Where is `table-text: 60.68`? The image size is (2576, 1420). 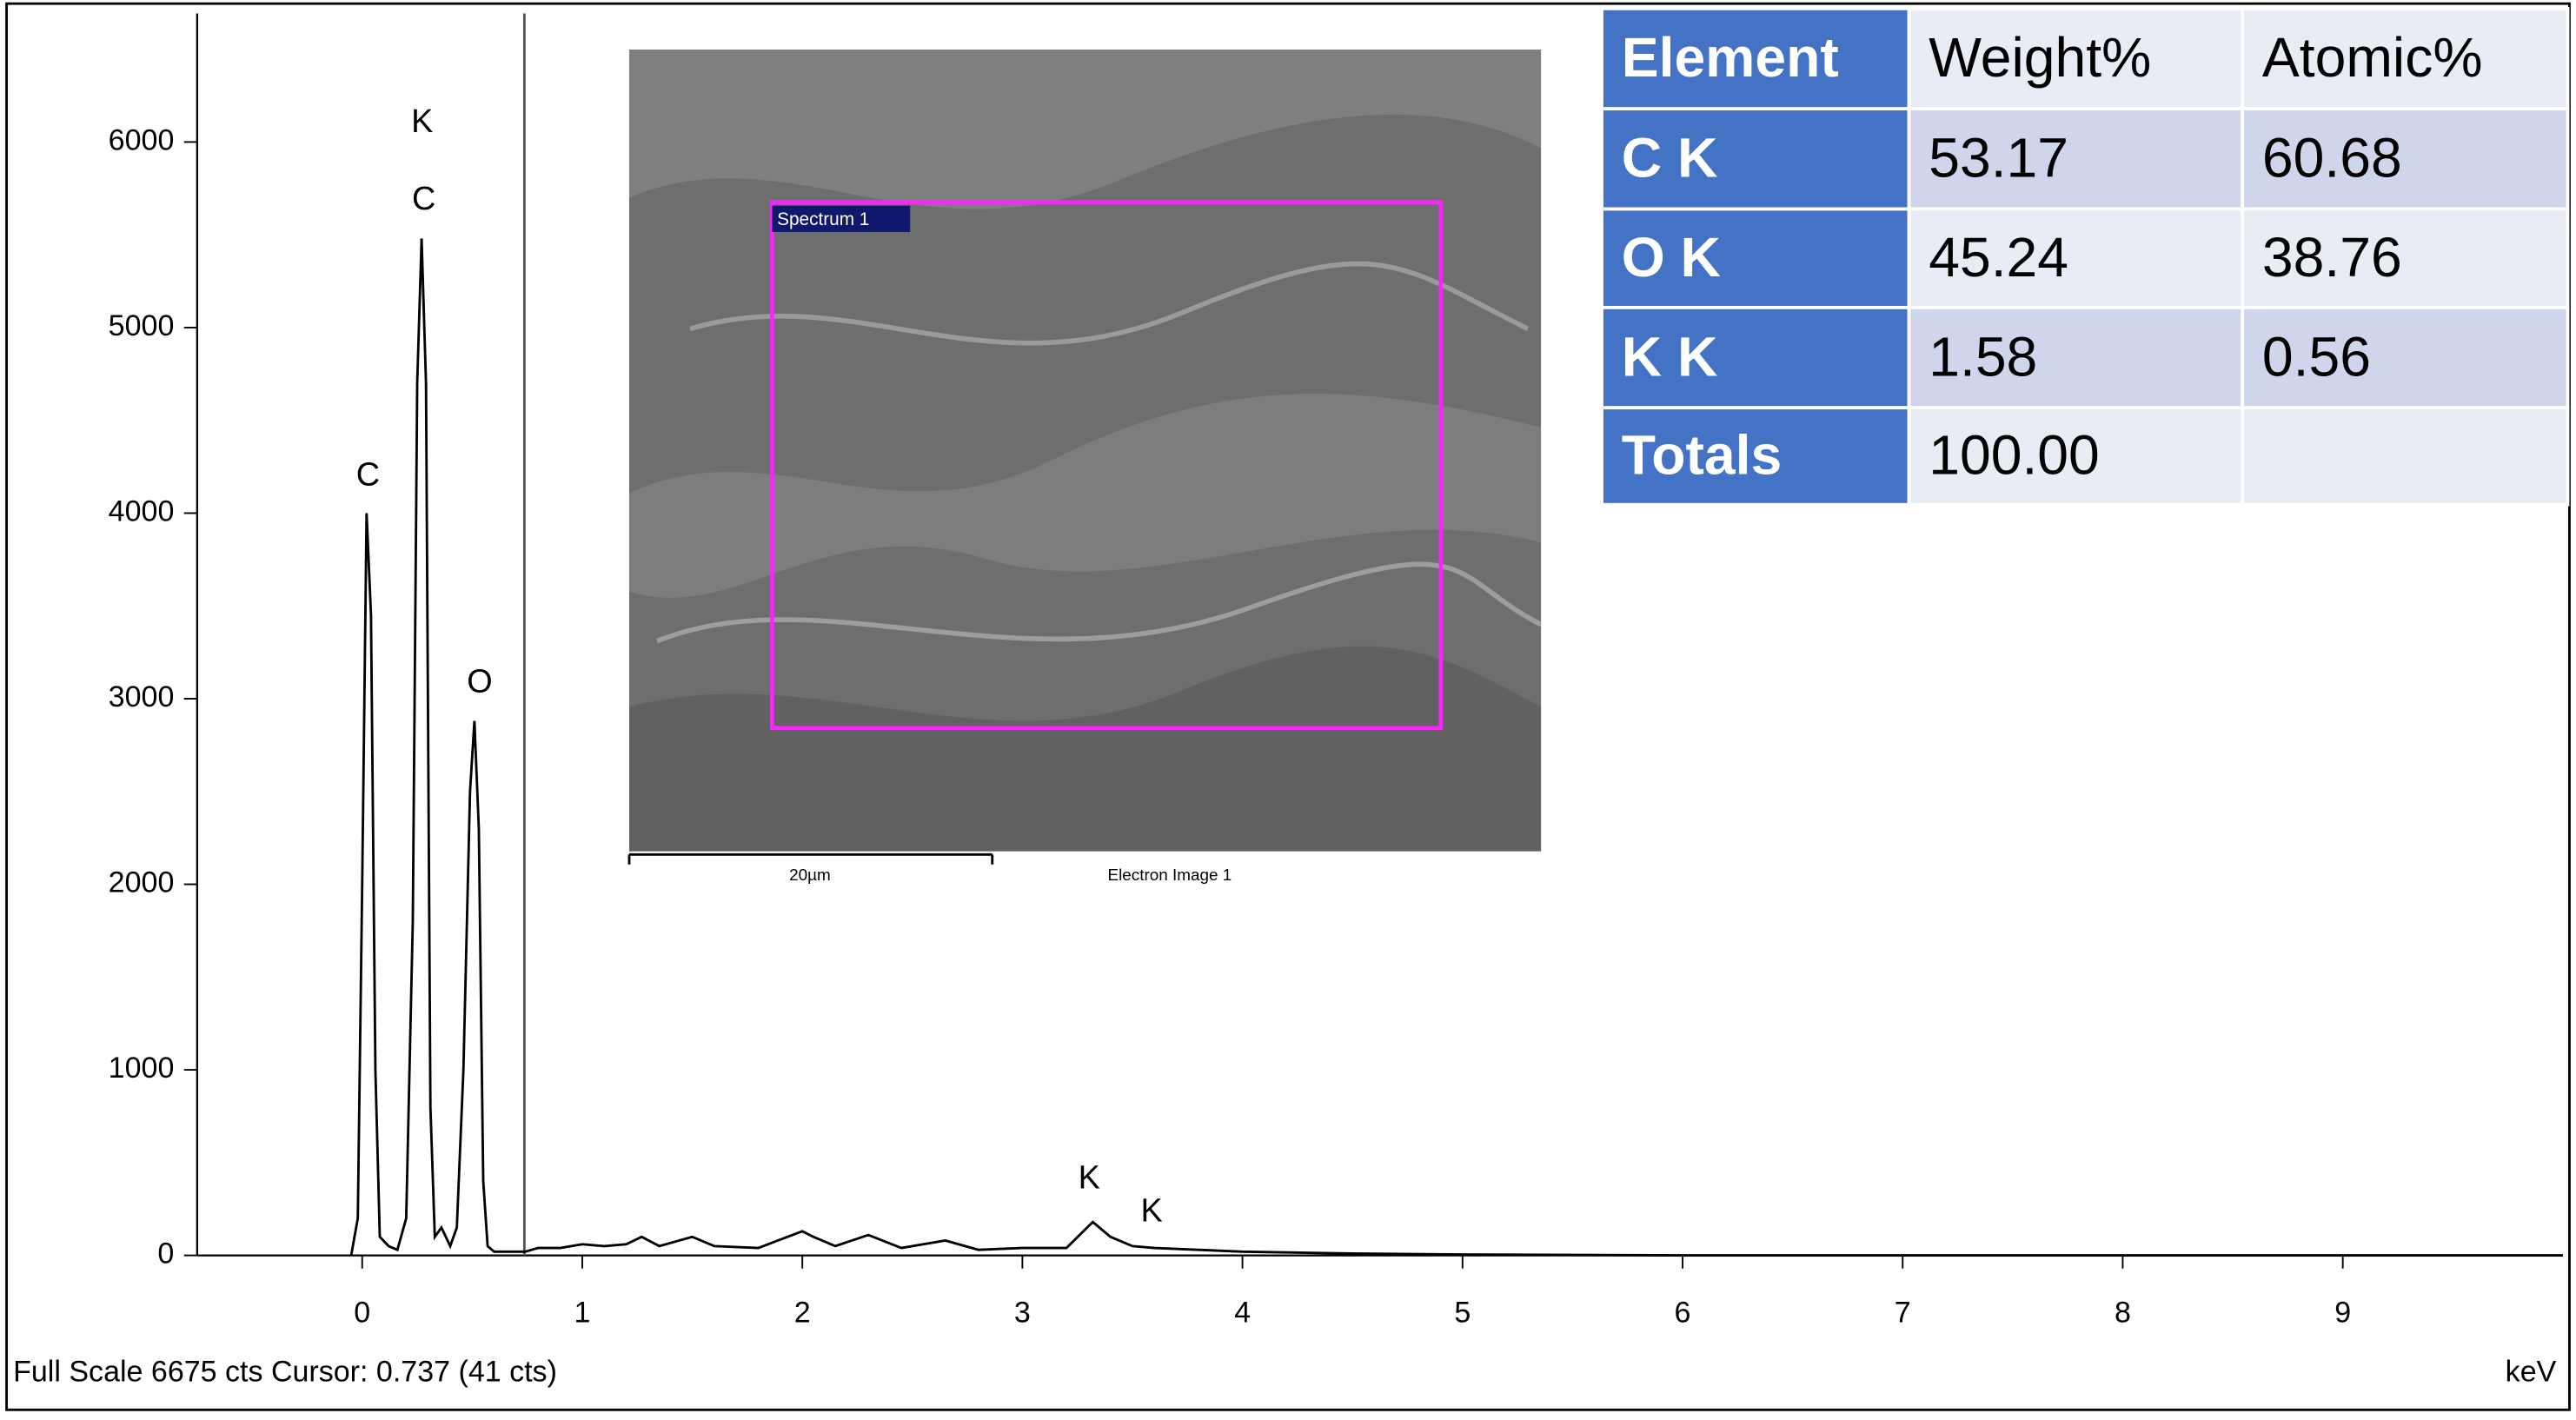
table-text: 60.68 is located at coordinates (2332, 158).